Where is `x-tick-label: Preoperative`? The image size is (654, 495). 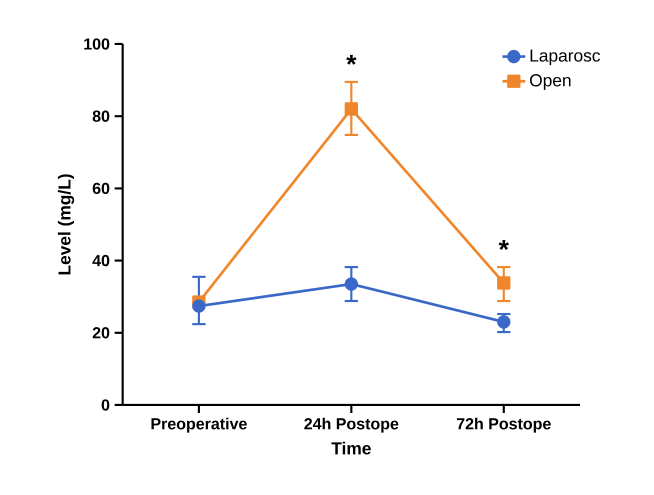 x-tick-label: Preoperative is located at coordinates (199, 425).